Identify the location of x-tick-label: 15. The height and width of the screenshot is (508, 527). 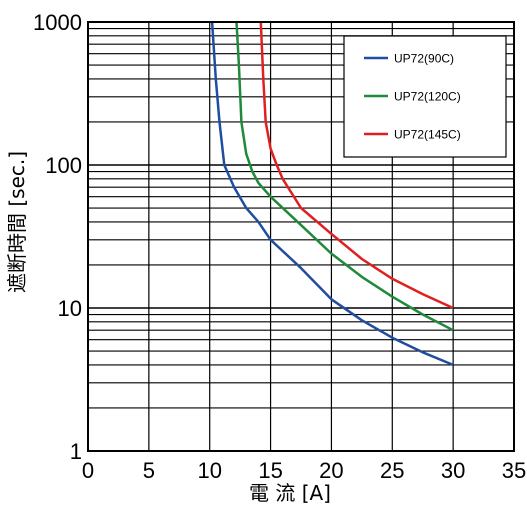
(270, 470).